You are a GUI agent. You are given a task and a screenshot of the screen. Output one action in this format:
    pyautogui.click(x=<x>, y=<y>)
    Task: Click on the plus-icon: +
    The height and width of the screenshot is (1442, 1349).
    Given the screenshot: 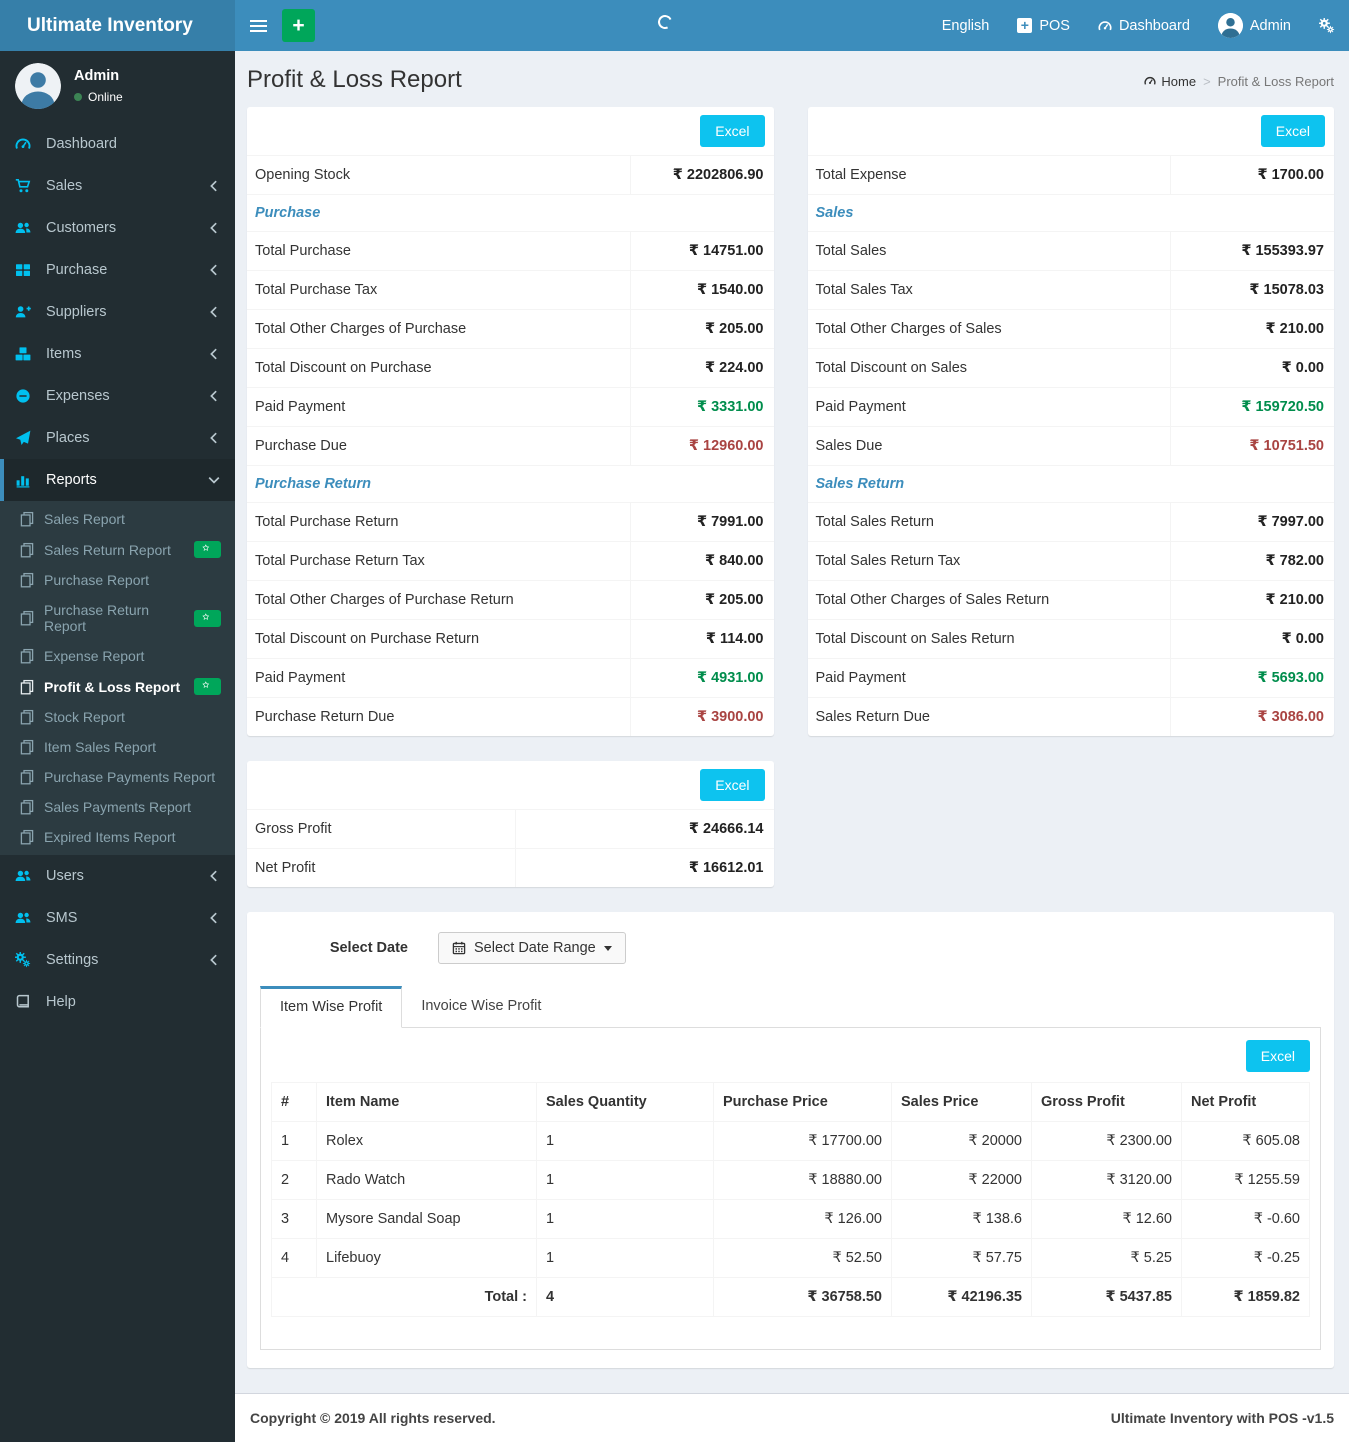 What is the action you would take?
    pyautogui.click(x=298, y=25)
    